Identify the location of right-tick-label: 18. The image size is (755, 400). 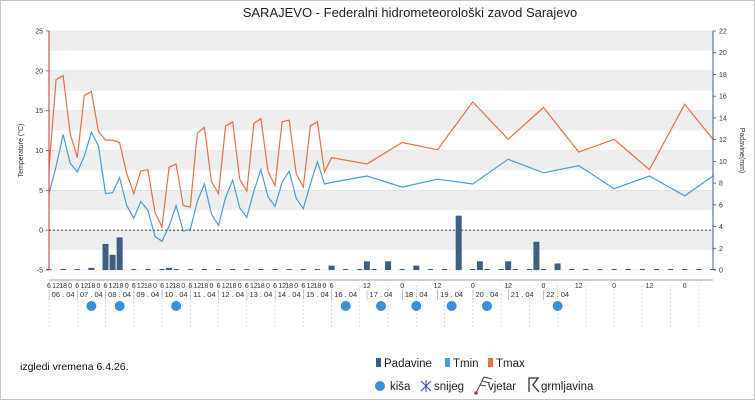
(723, 75).